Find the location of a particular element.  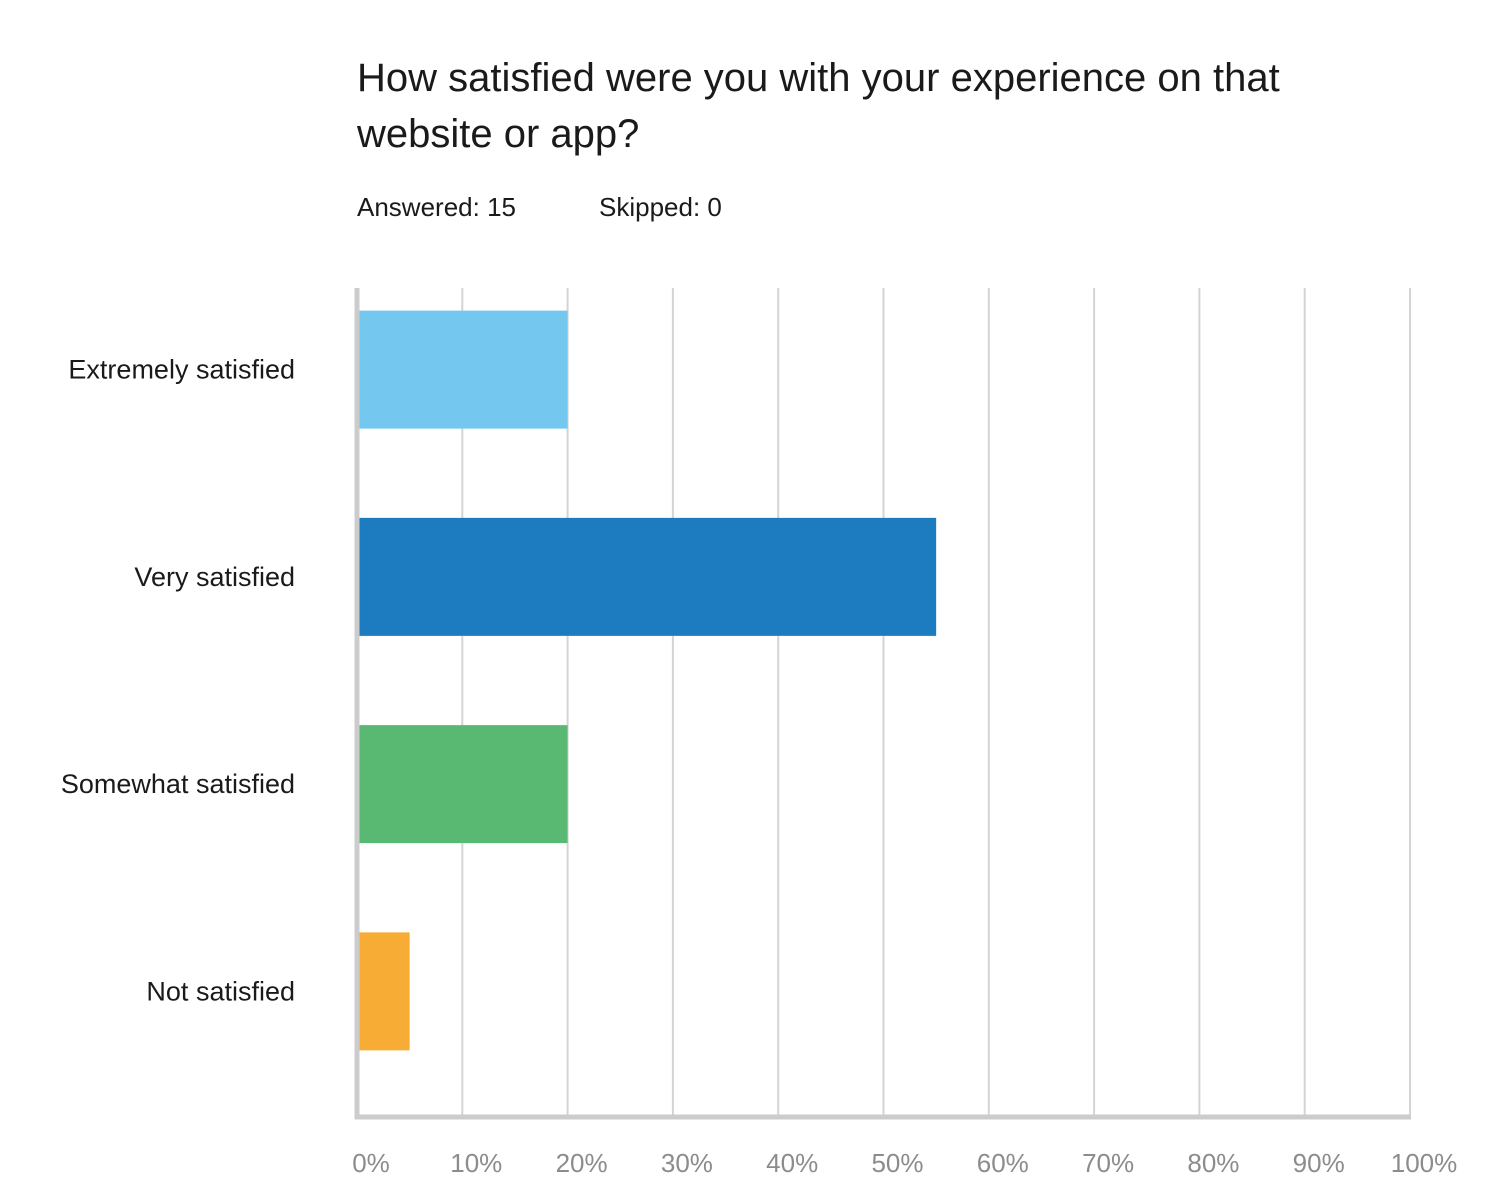

x-tick-label: 80% is located at coordinates (1213, 1163).